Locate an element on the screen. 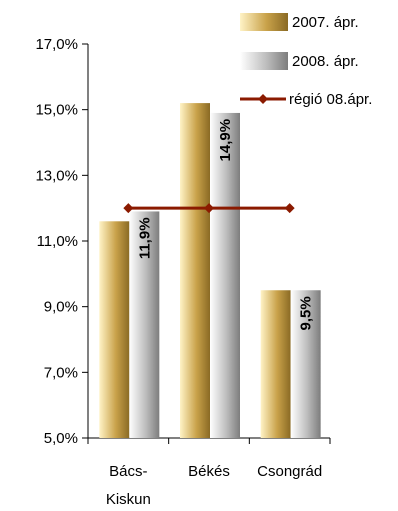  y-tick-label: 17,0% is located at coordinates (56, 44).